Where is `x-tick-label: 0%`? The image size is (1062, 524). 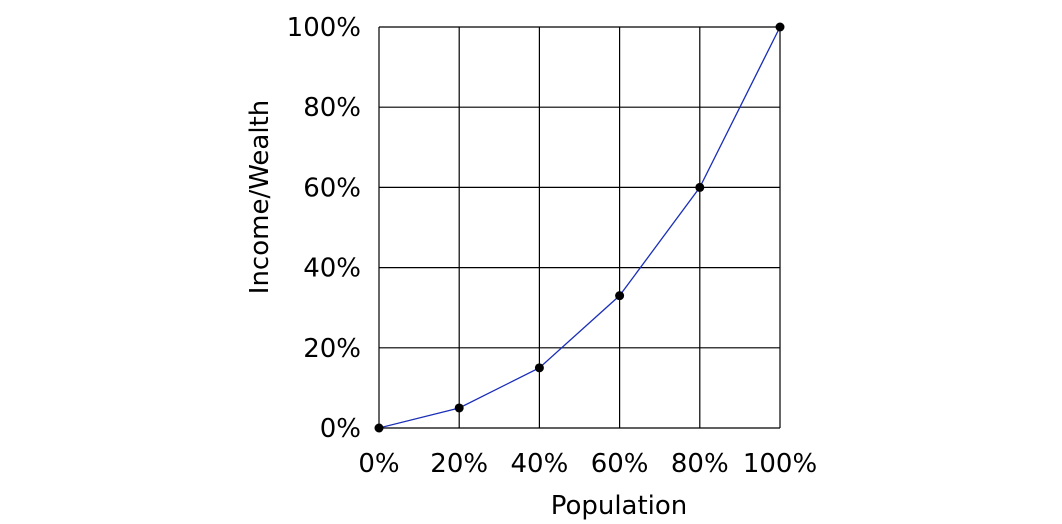 x-tick-label: 0% is located at coordinates (378, 464).